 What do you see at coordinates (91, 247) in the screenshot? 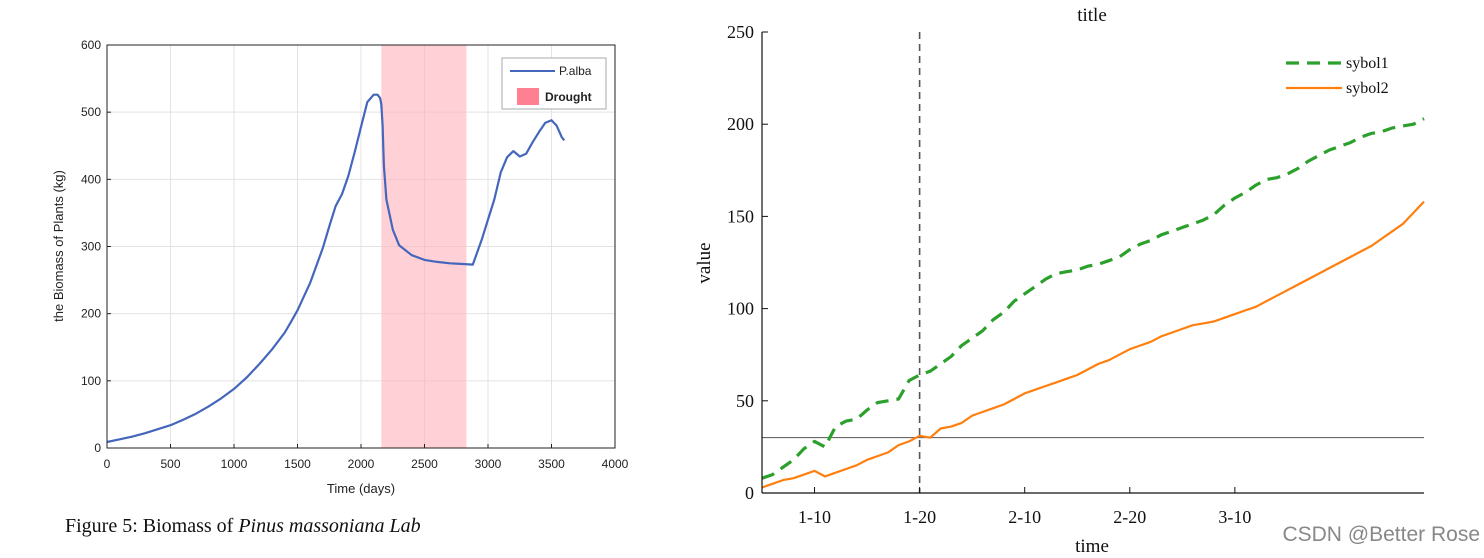
I see `chart1-y-tick-label: 300` at bounding box center [91, 247].